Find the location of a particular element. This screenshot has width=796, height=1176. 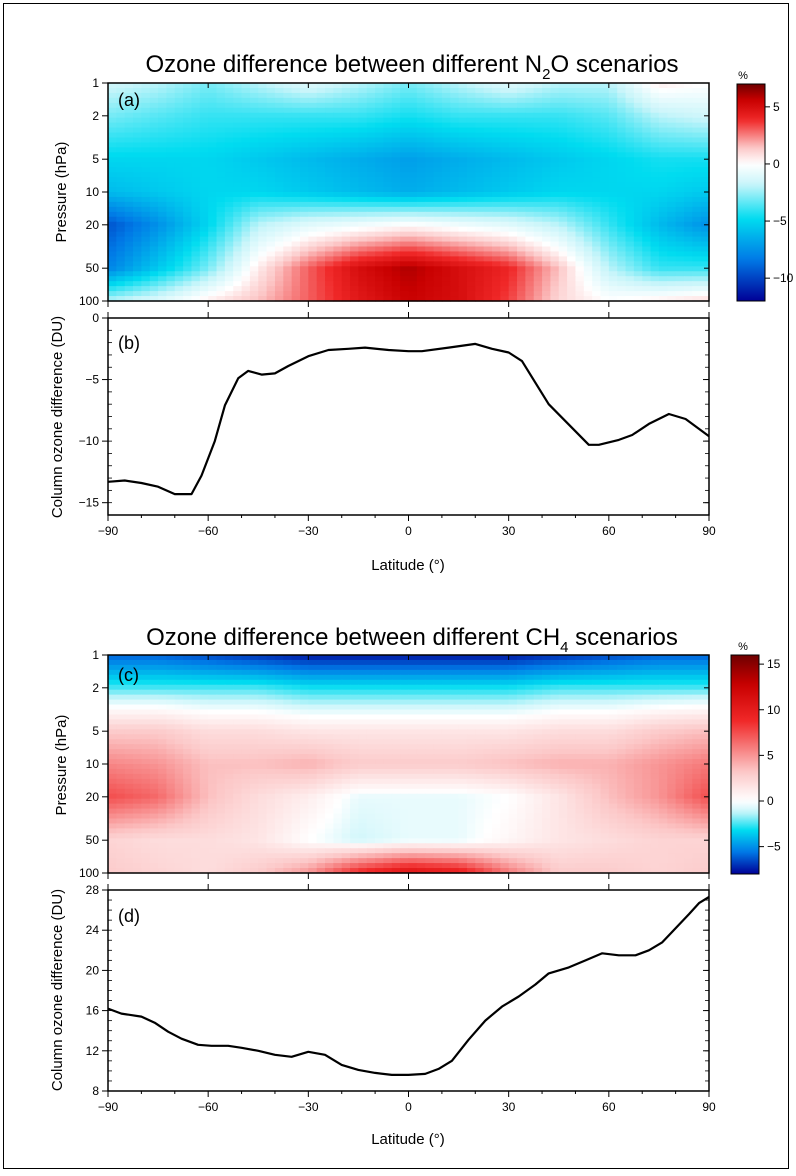

x-tick-label: 60 is located at coordinates (609, 531).